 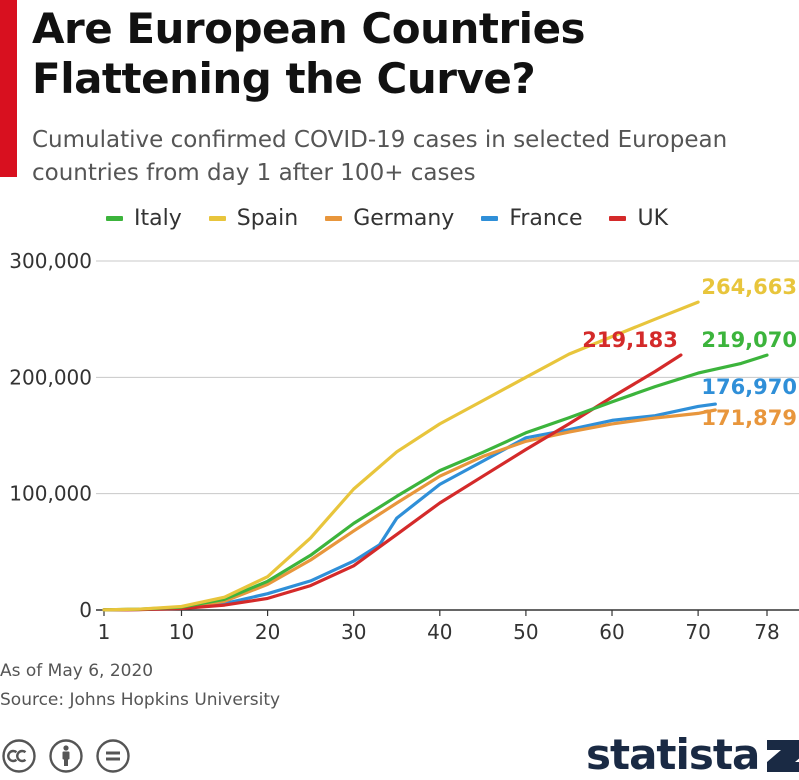 What do you see at coordinates (766, 632) in the screenshot?
I see `x-tick-label: 78` at bounding box center [766, 632].